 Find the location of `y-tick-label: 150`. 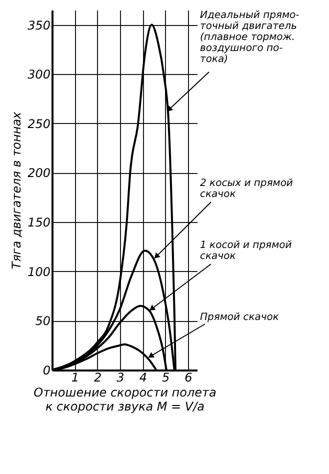

y-tick-label: 150 is located at coordinates (39, 223).